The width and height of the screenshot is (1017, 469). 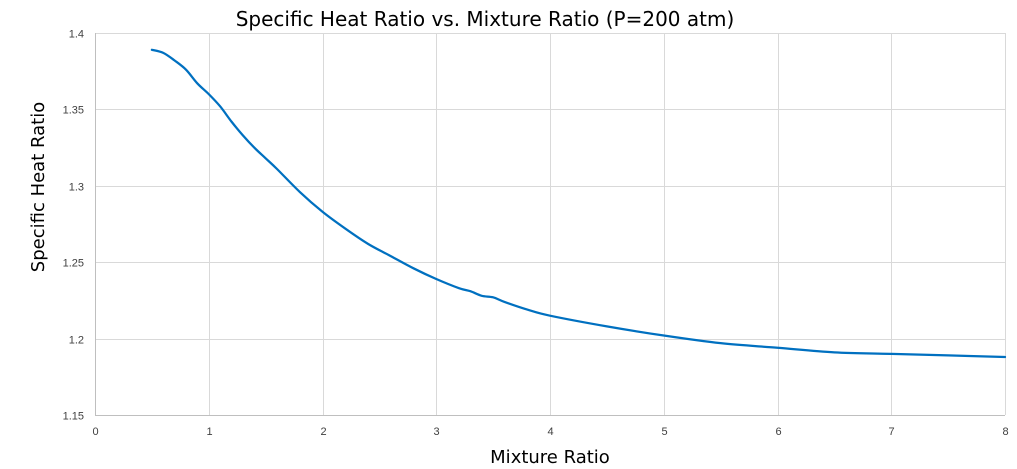 I want to click on y-tick-label: 1.4, so click(x=76, y=35).